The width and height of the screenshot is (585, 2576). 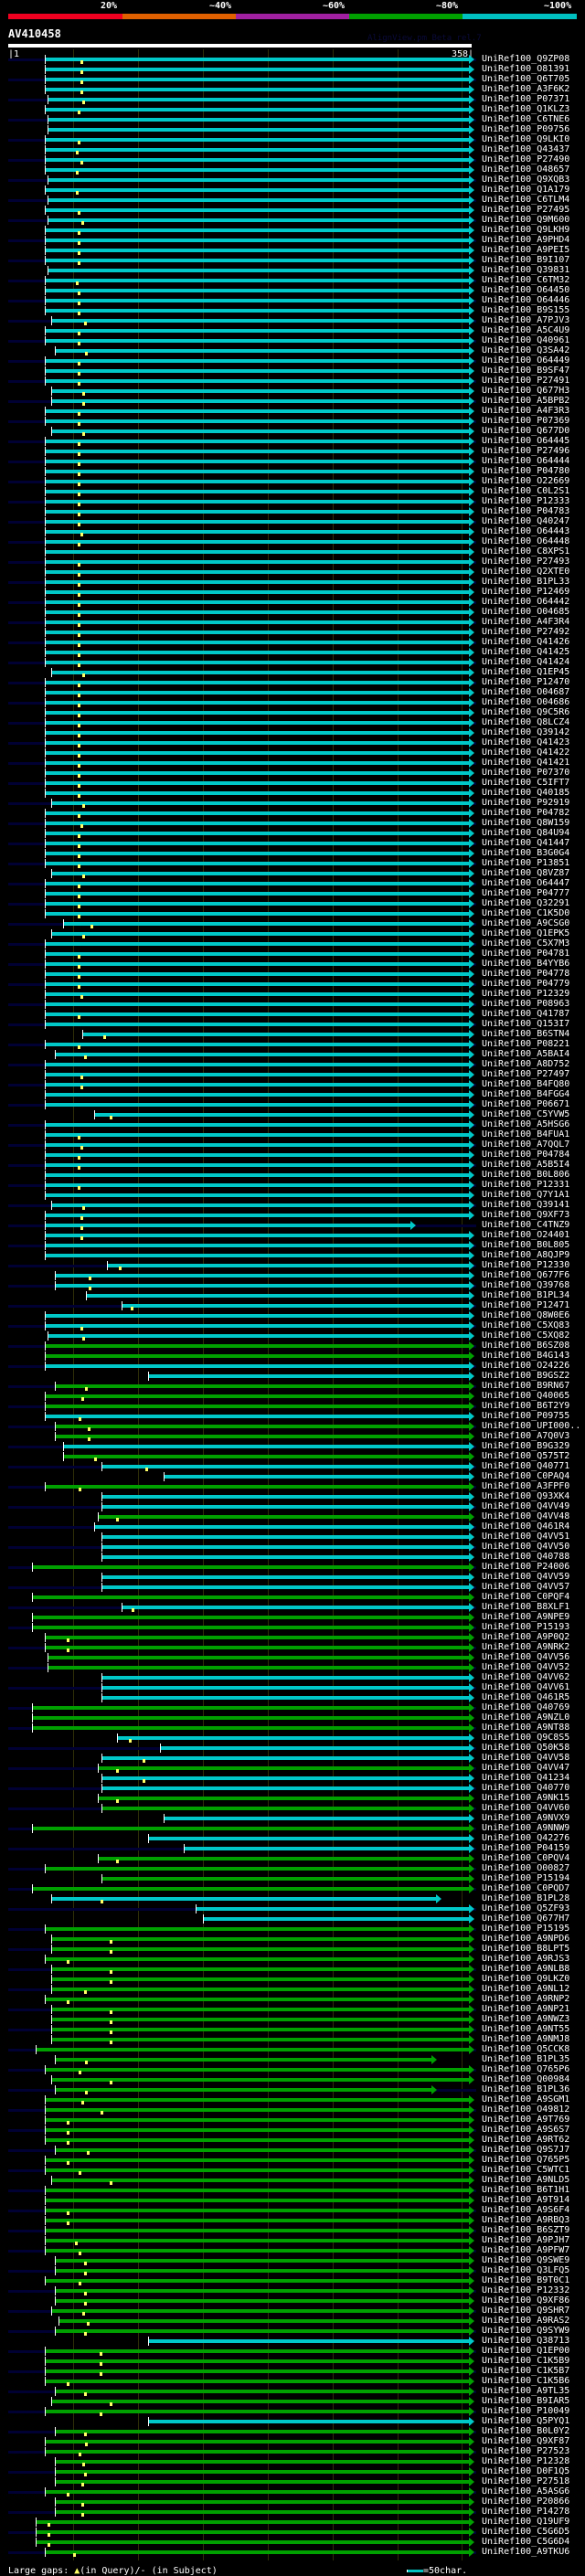 I want to click on hit-label: UniRef100_A5C4U9, so click(x=526, y=330).